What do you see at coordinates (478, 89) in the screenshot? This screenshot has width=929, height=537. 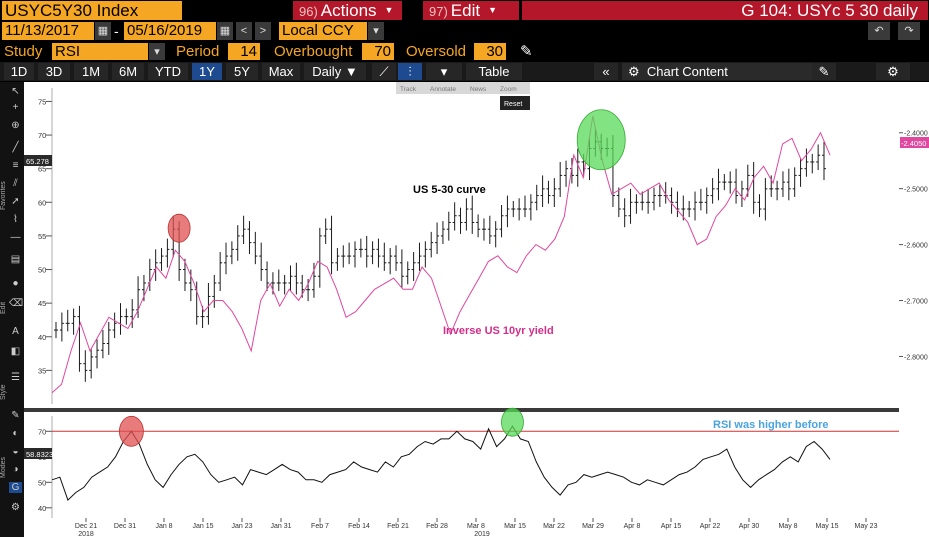 I see `mini-tool-news: News` at bounding box center [478, 89].